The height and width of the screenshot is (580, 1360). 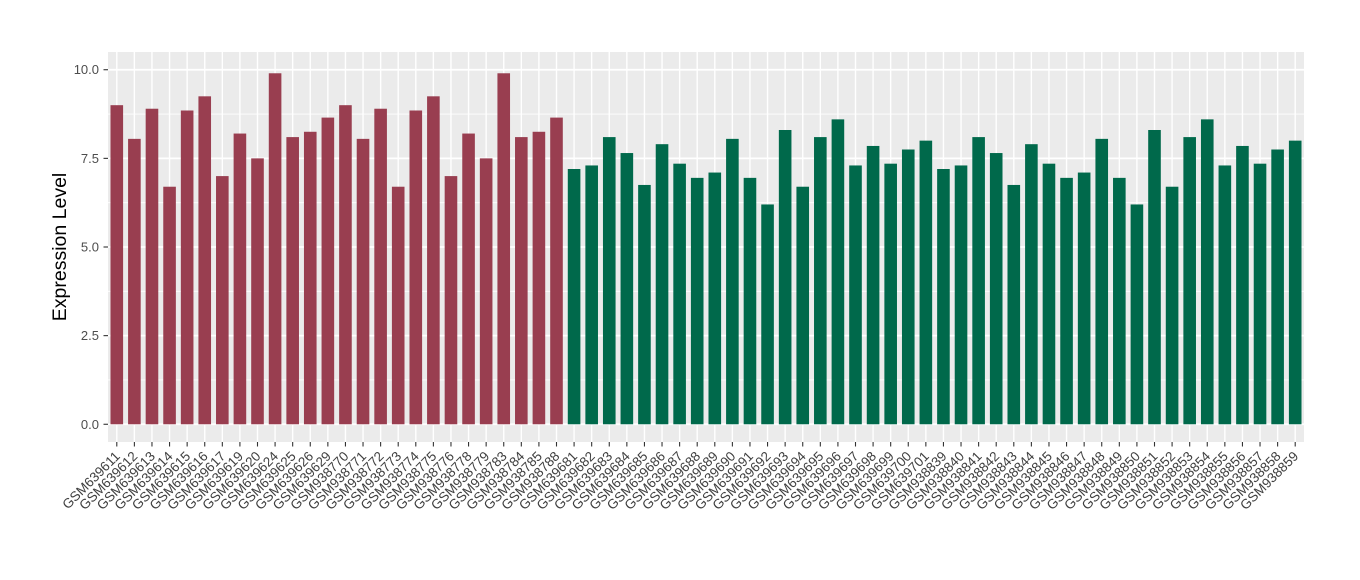 I want to click on y-axis-ticks, so click(x=105, y=247).